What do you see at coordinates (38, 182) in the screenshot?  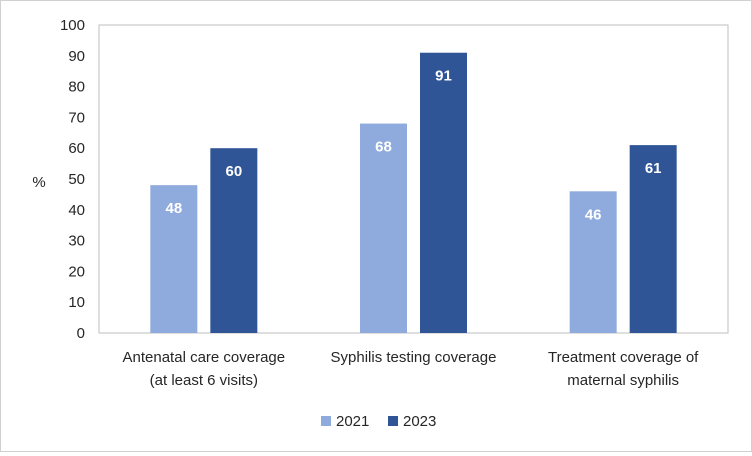 I see `y-axis-label: %` at bounding box center [38, 182].